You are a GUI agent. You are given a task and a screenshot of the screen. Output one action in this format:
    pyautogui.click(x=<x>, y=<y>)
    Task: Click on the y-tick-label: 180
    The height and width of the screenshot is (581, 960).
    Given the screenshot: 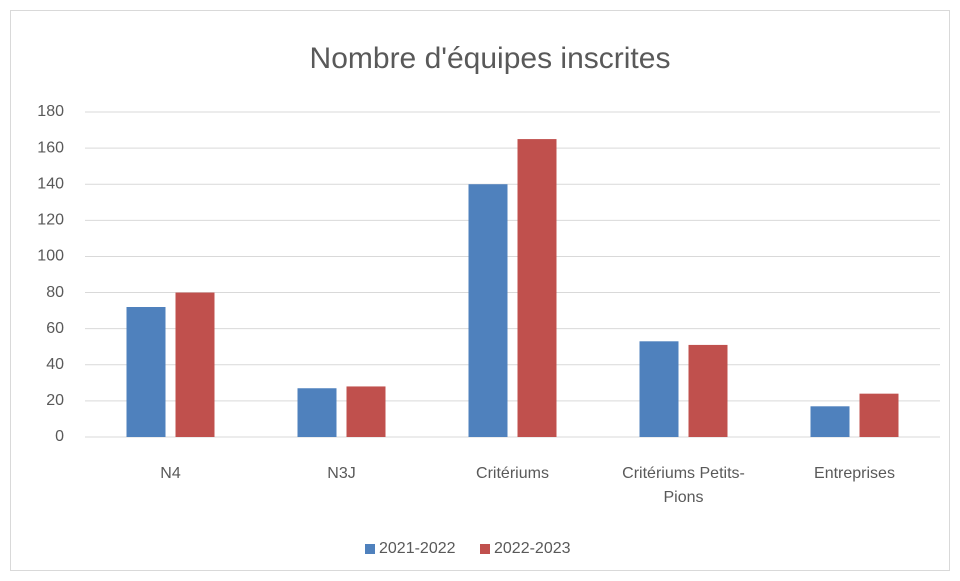 What is the action you would take?
    pyautogui.click(x=50, y=111)
    